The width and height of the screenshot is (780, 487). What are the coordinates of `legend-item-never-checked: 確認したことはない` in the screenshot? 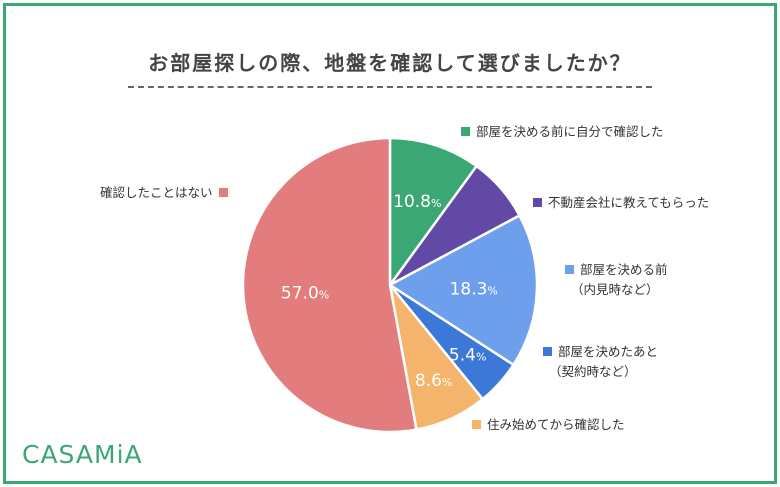 It's located at (167, 193).